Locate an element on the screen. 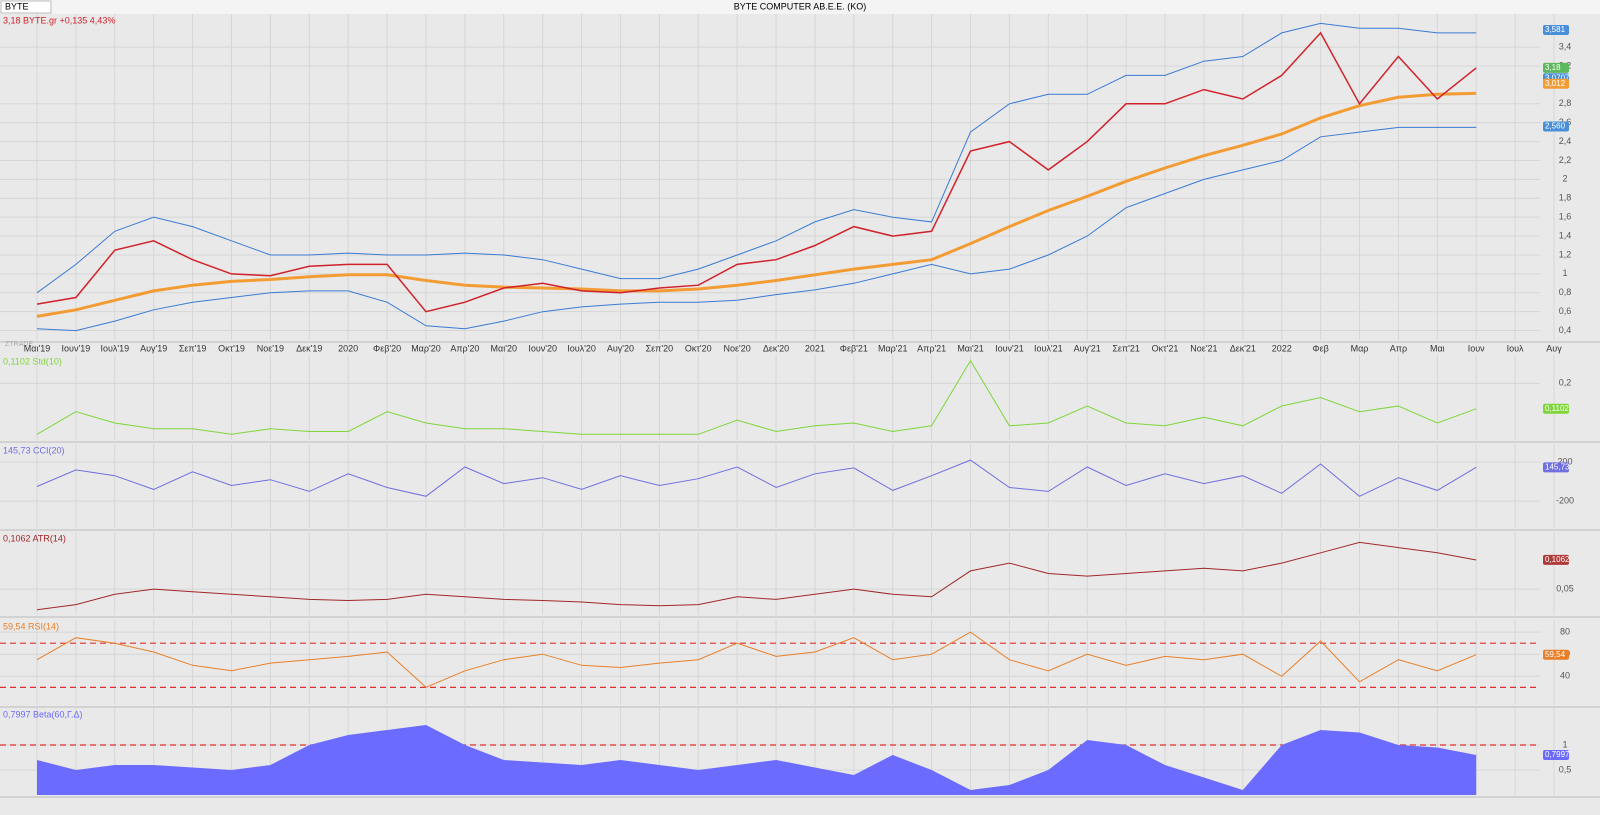 This screenshot has width=1600, height=815. y-tick-label: -200 is located at coordinates (1565, 501).